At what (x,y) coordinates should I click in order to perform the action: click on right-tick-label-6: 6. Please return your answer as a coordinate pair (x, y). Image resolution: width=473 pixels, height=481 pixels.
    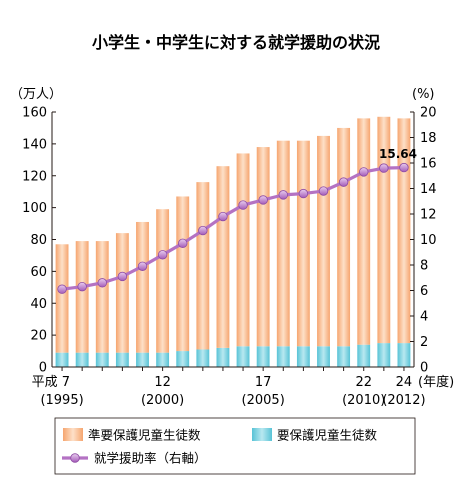
    Looking at the image, I should click on (424, 291).